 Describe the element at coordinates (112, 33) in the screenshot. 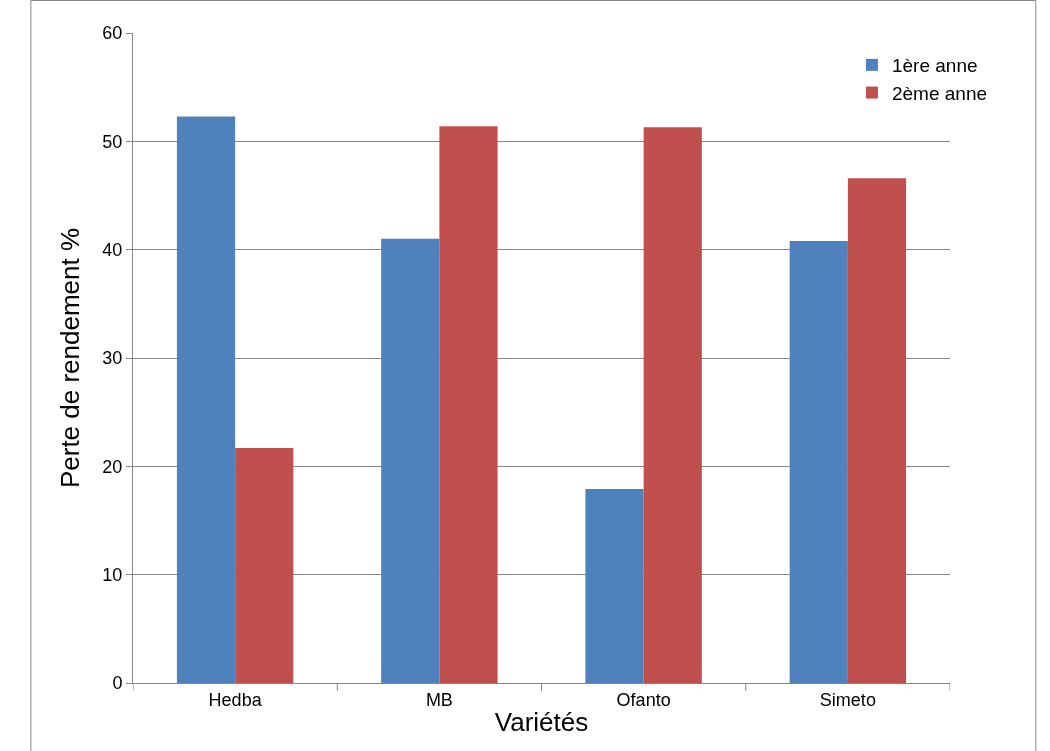

I see `y-tick-label: 60` at that location.